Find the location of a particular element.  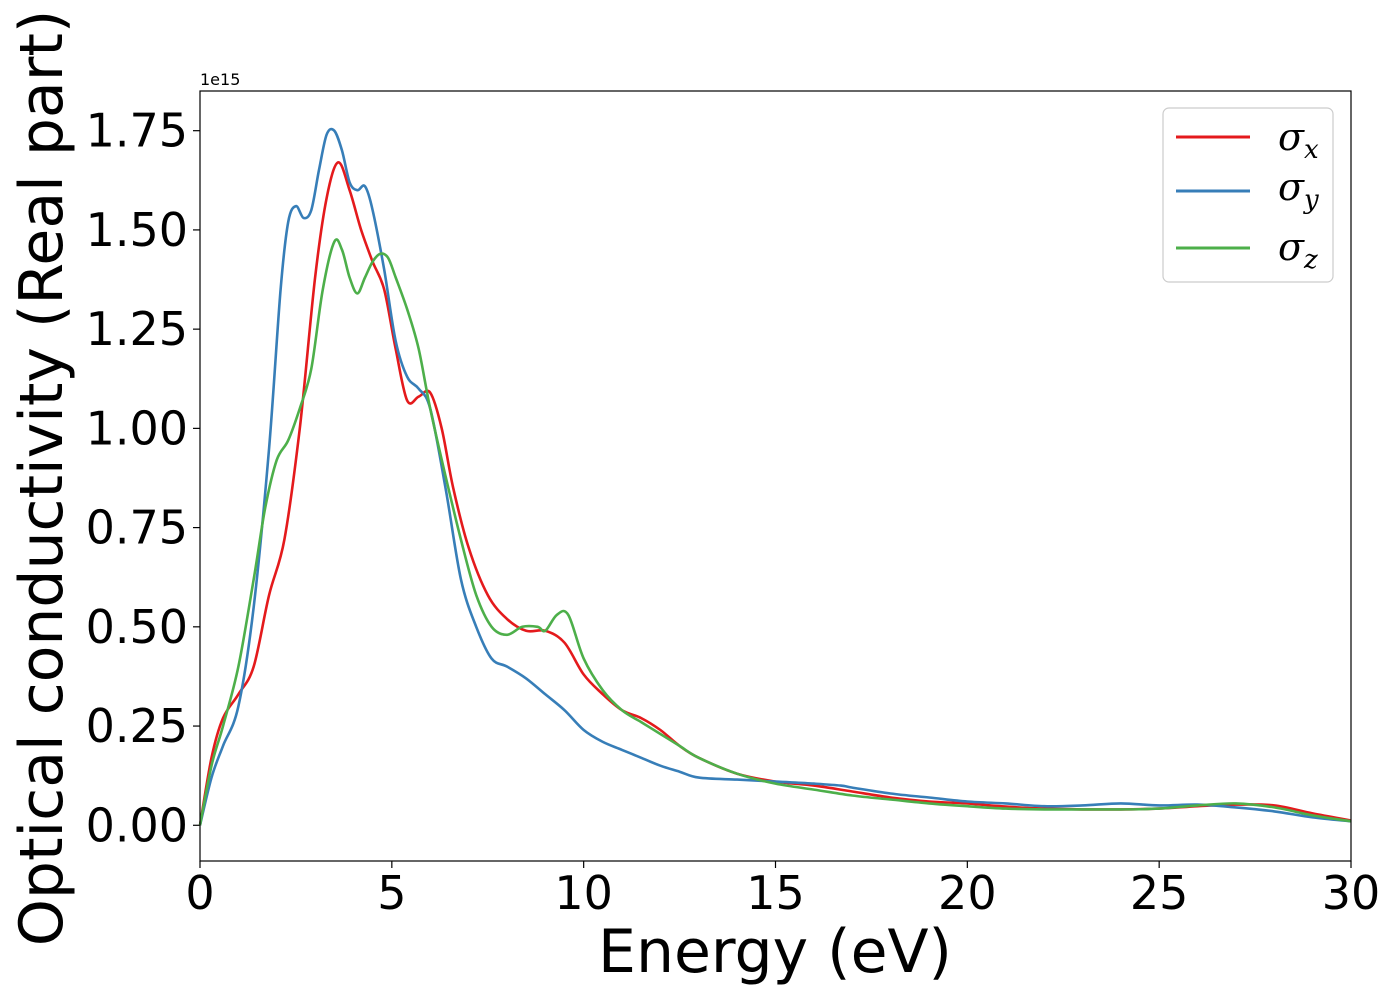

legend: σx σy σz is located at coordinates (1248, 195).